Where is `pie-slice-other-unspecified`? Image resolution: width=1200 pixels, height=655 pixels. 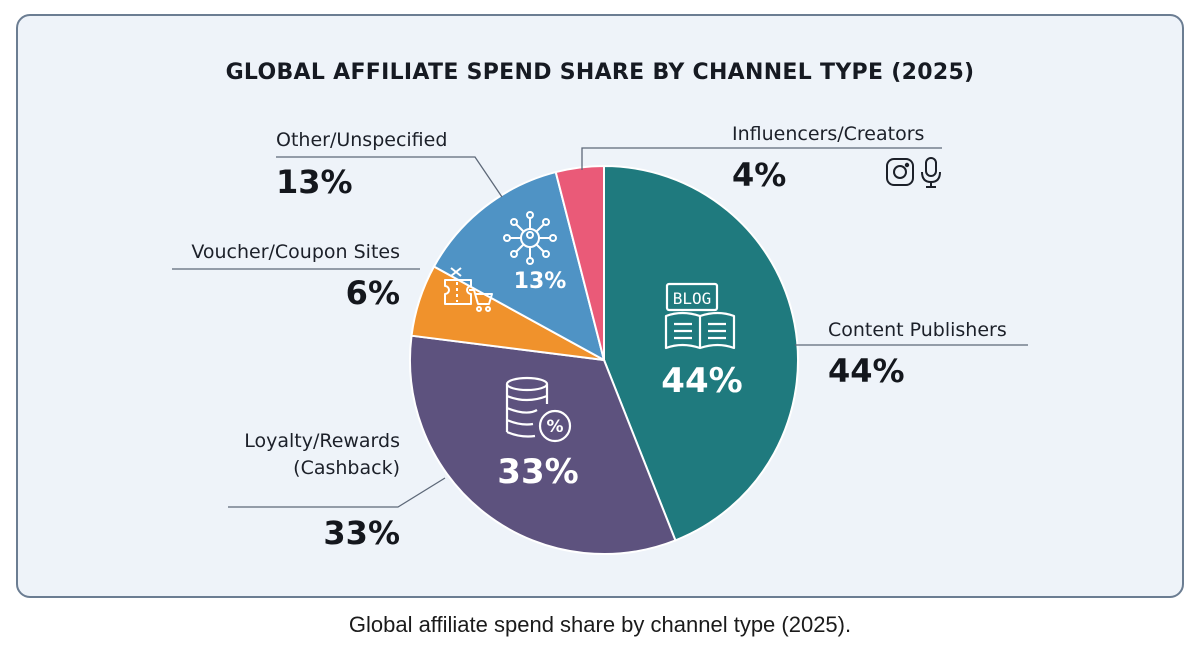 pie-slice-other-unspecified is located at coordinates (519, 266).